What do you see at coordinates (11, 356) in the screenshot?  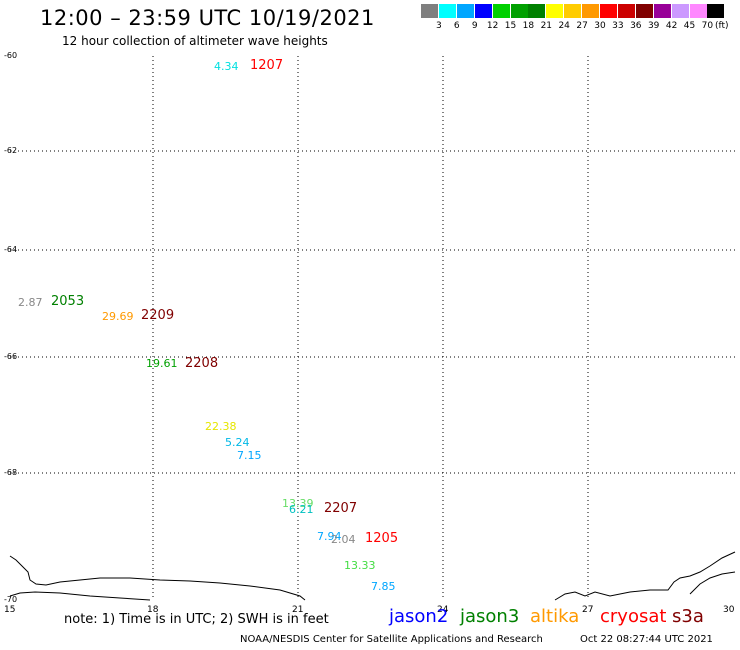 I see `latitude-label: -66` at bounding box center [11, 356].